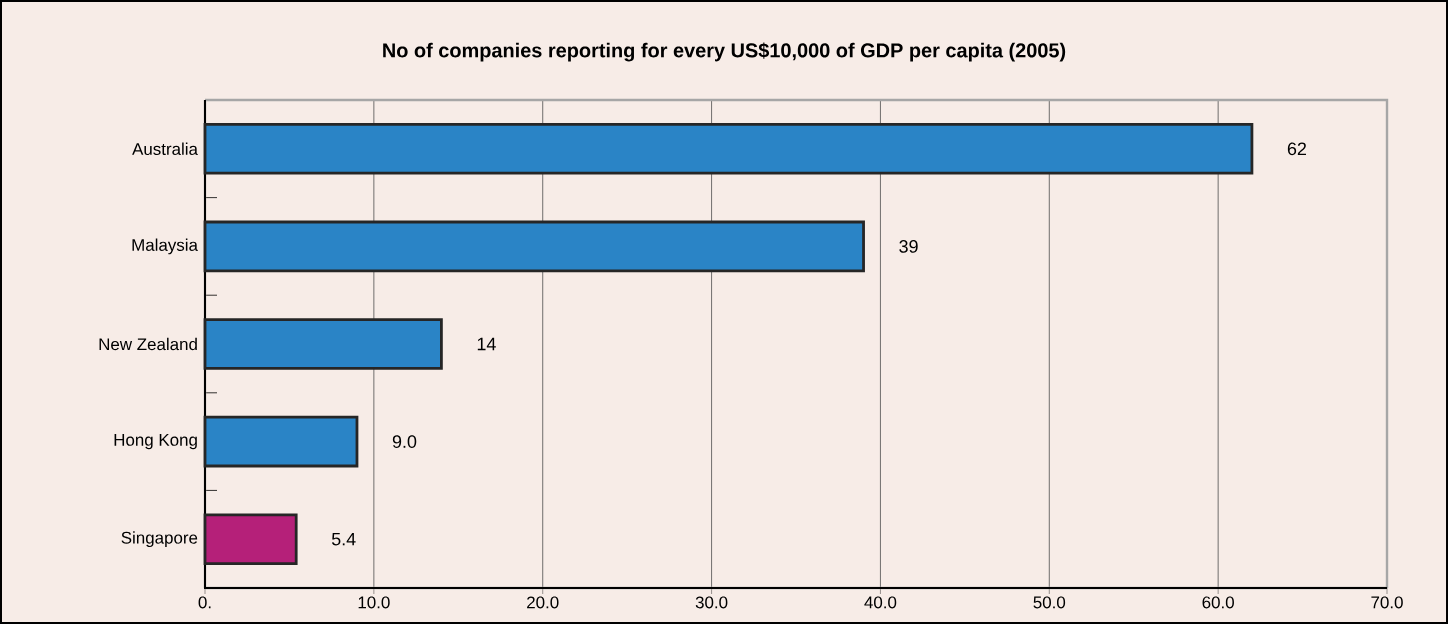 The image size is (1448, 624). I want to click on x-tick-label: 0., so click(204, 602).